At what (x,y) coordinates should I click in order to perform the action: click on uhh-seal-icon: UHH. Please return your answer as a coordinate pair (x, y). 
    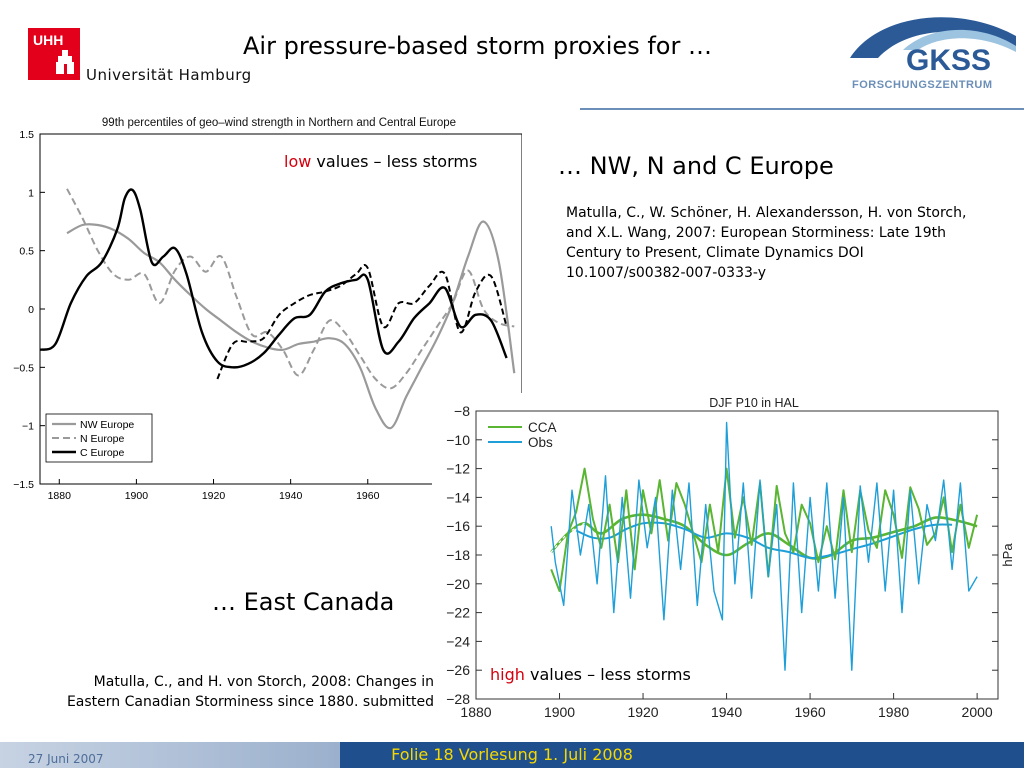
    Looking at the image, I should click on (54, 54).